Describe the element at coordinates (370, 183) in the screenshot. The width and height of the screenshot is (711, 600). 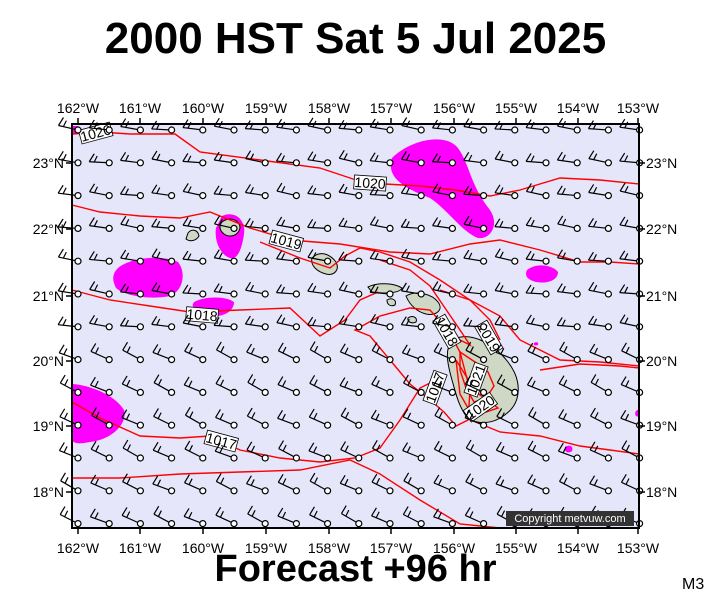
I see `isobar-label: 1020` at that location.